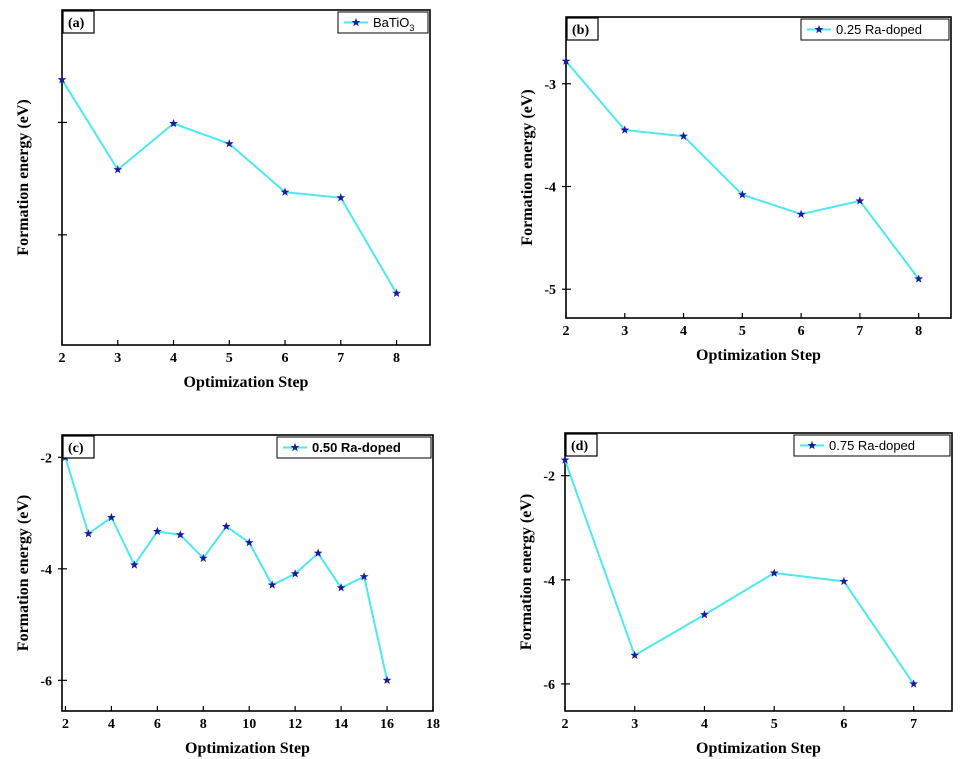 The height and width of the screenshot is (759, 966). Describe the element at coordinates (433, 724) in the screenshot. I see `x-tick-label: 18` at that location.